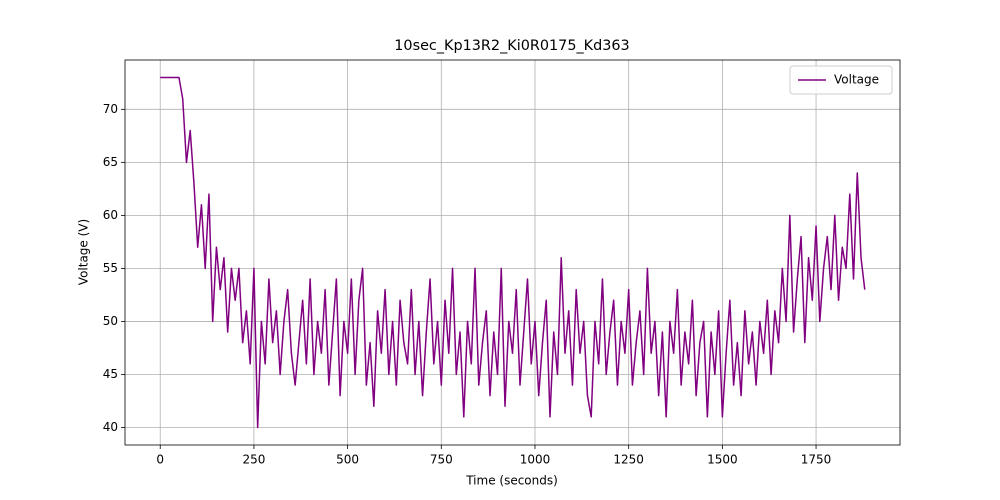  I want to click on legend-box, so click(841, 80).